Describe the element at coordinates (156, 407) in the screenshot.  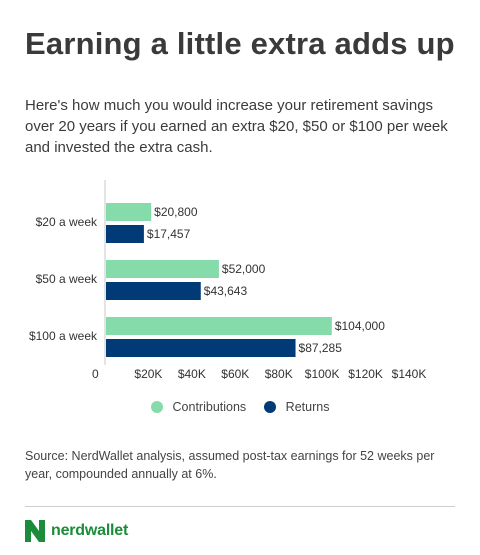
I see `legend-swatch-contributions` at that location.